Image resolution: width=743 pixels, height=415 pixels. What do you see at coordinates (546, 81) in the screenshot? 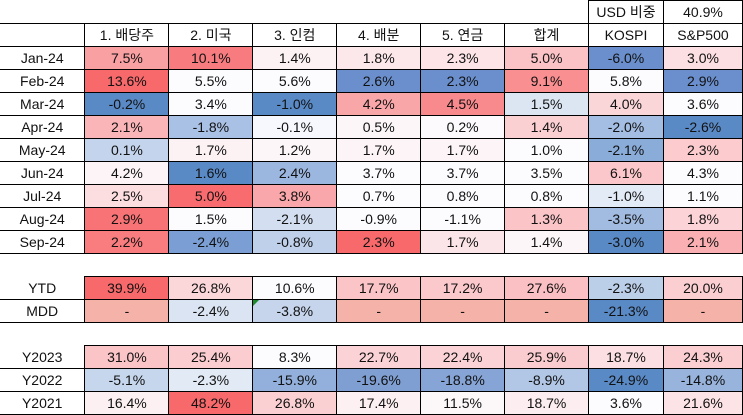
I see `value-cell: 9.1%` at bounding box center [546, 81].